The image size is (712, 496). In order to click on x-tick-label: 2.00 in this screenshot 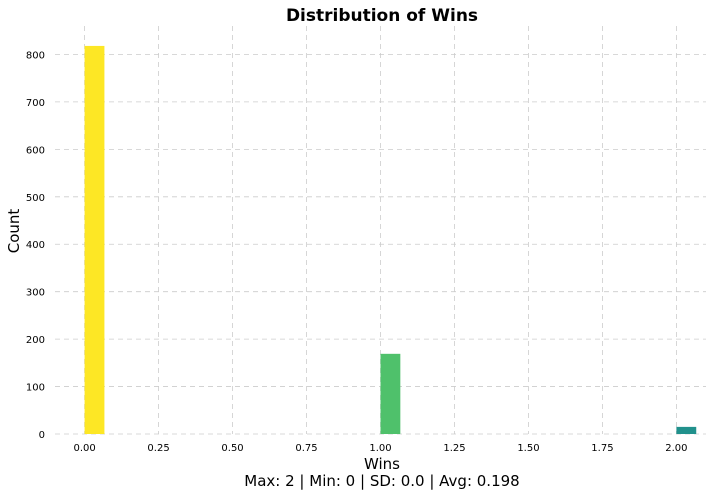, I will do `click(676, 448)`.